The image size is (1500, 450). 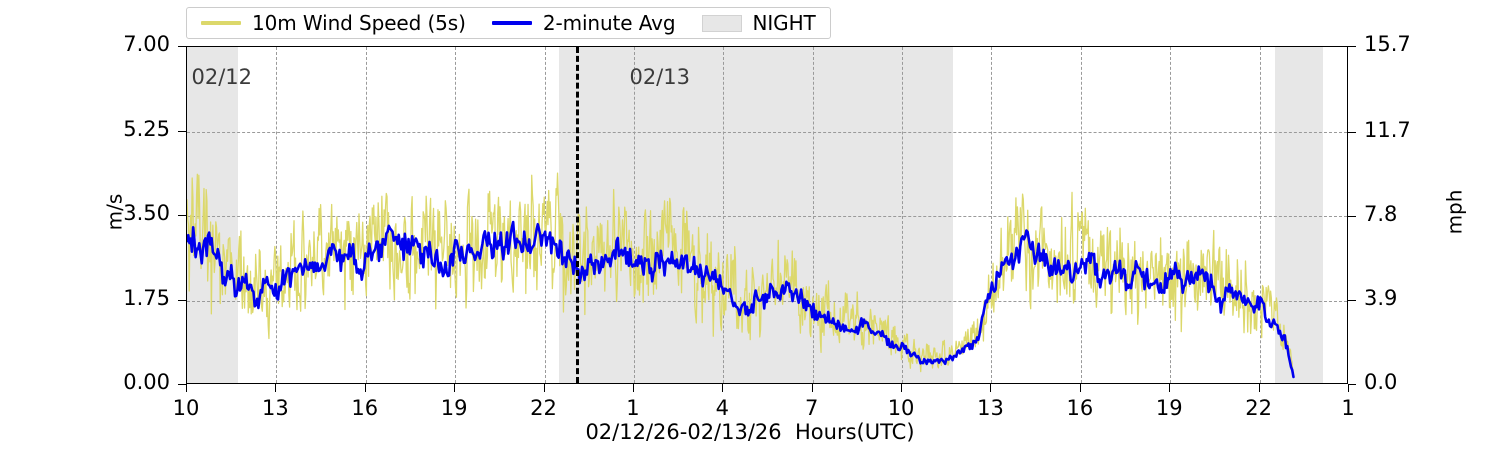 What do you see at coordinates (609, 23) in the screenshot?
I see `legend-label-two-minute-avg: 2-minute Avg` at bounding box center [609, 23].